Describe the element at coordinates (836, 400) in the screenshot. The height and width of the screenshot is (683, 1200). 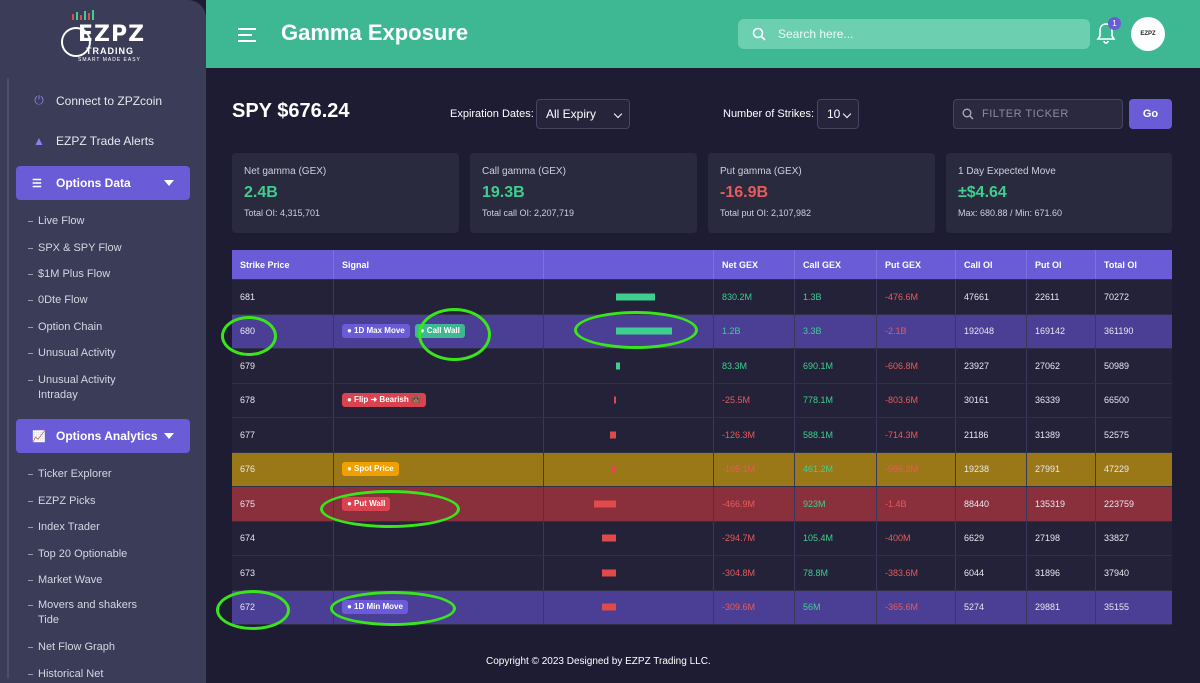
I see `cell-call-gex: 778.1M` at that location.